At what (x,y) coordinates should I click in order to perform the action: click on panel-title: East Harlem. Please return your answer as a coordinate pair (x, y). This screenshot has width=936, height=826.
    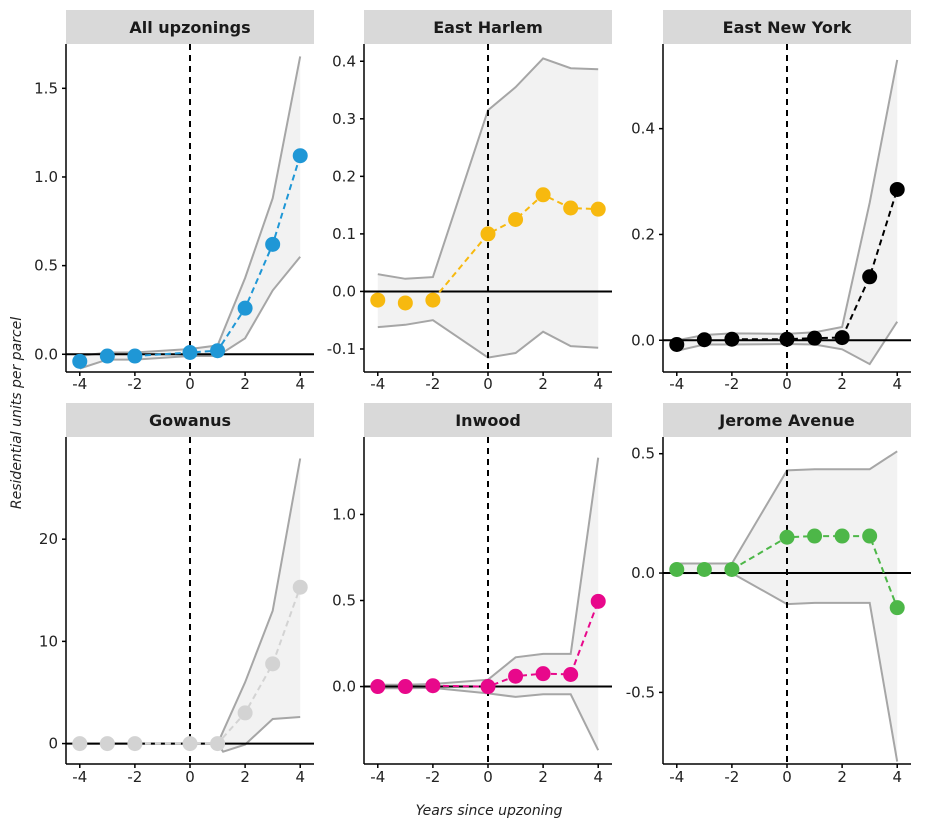
    Looking at the image, I should click on (488, 27).